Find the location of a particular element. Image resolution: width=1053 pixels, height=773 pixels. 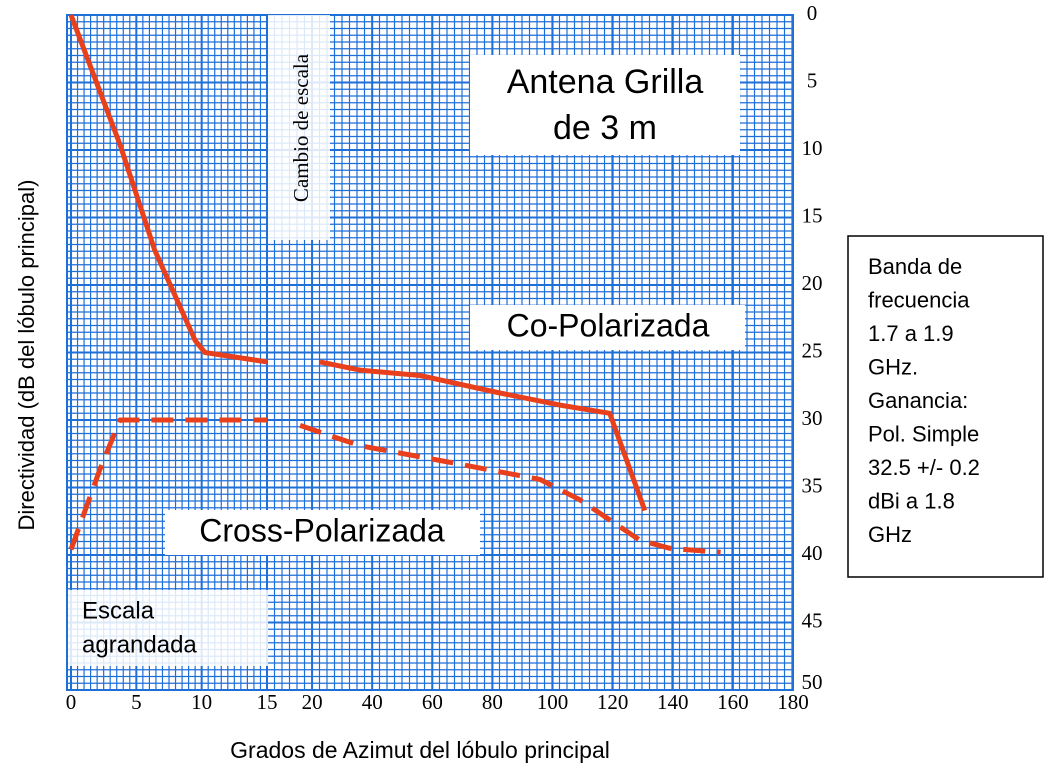

x-tick-label: 160 is located at coordinates (733, 702).